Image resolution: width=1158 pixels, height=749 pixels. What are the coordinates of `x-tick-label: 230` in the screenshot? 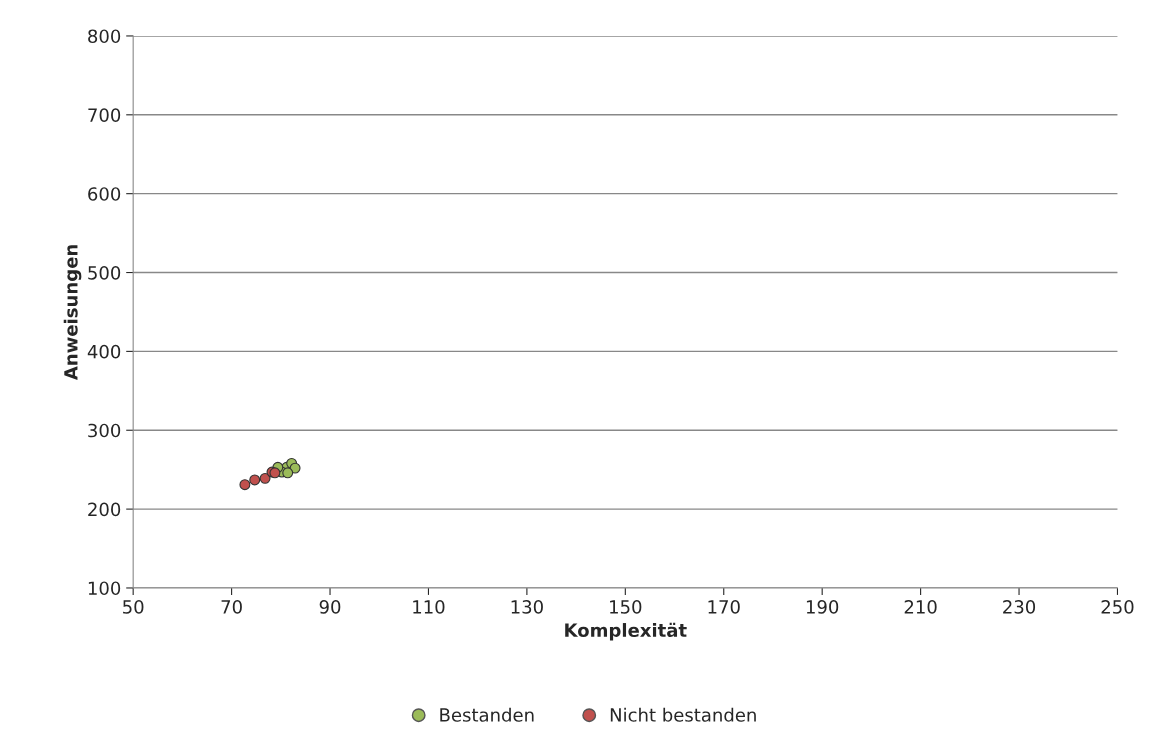 It's located at (1019, 607).